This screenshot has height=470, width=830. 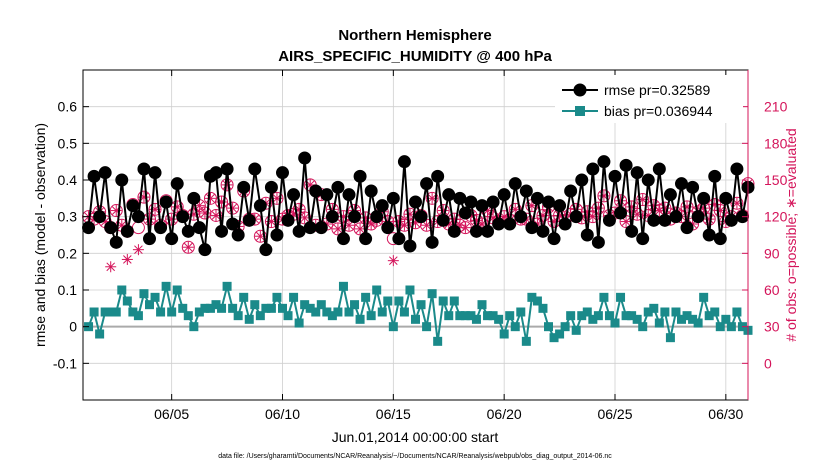 I want to click on y-tick-label: 0.4, so click(x=68, y=180).